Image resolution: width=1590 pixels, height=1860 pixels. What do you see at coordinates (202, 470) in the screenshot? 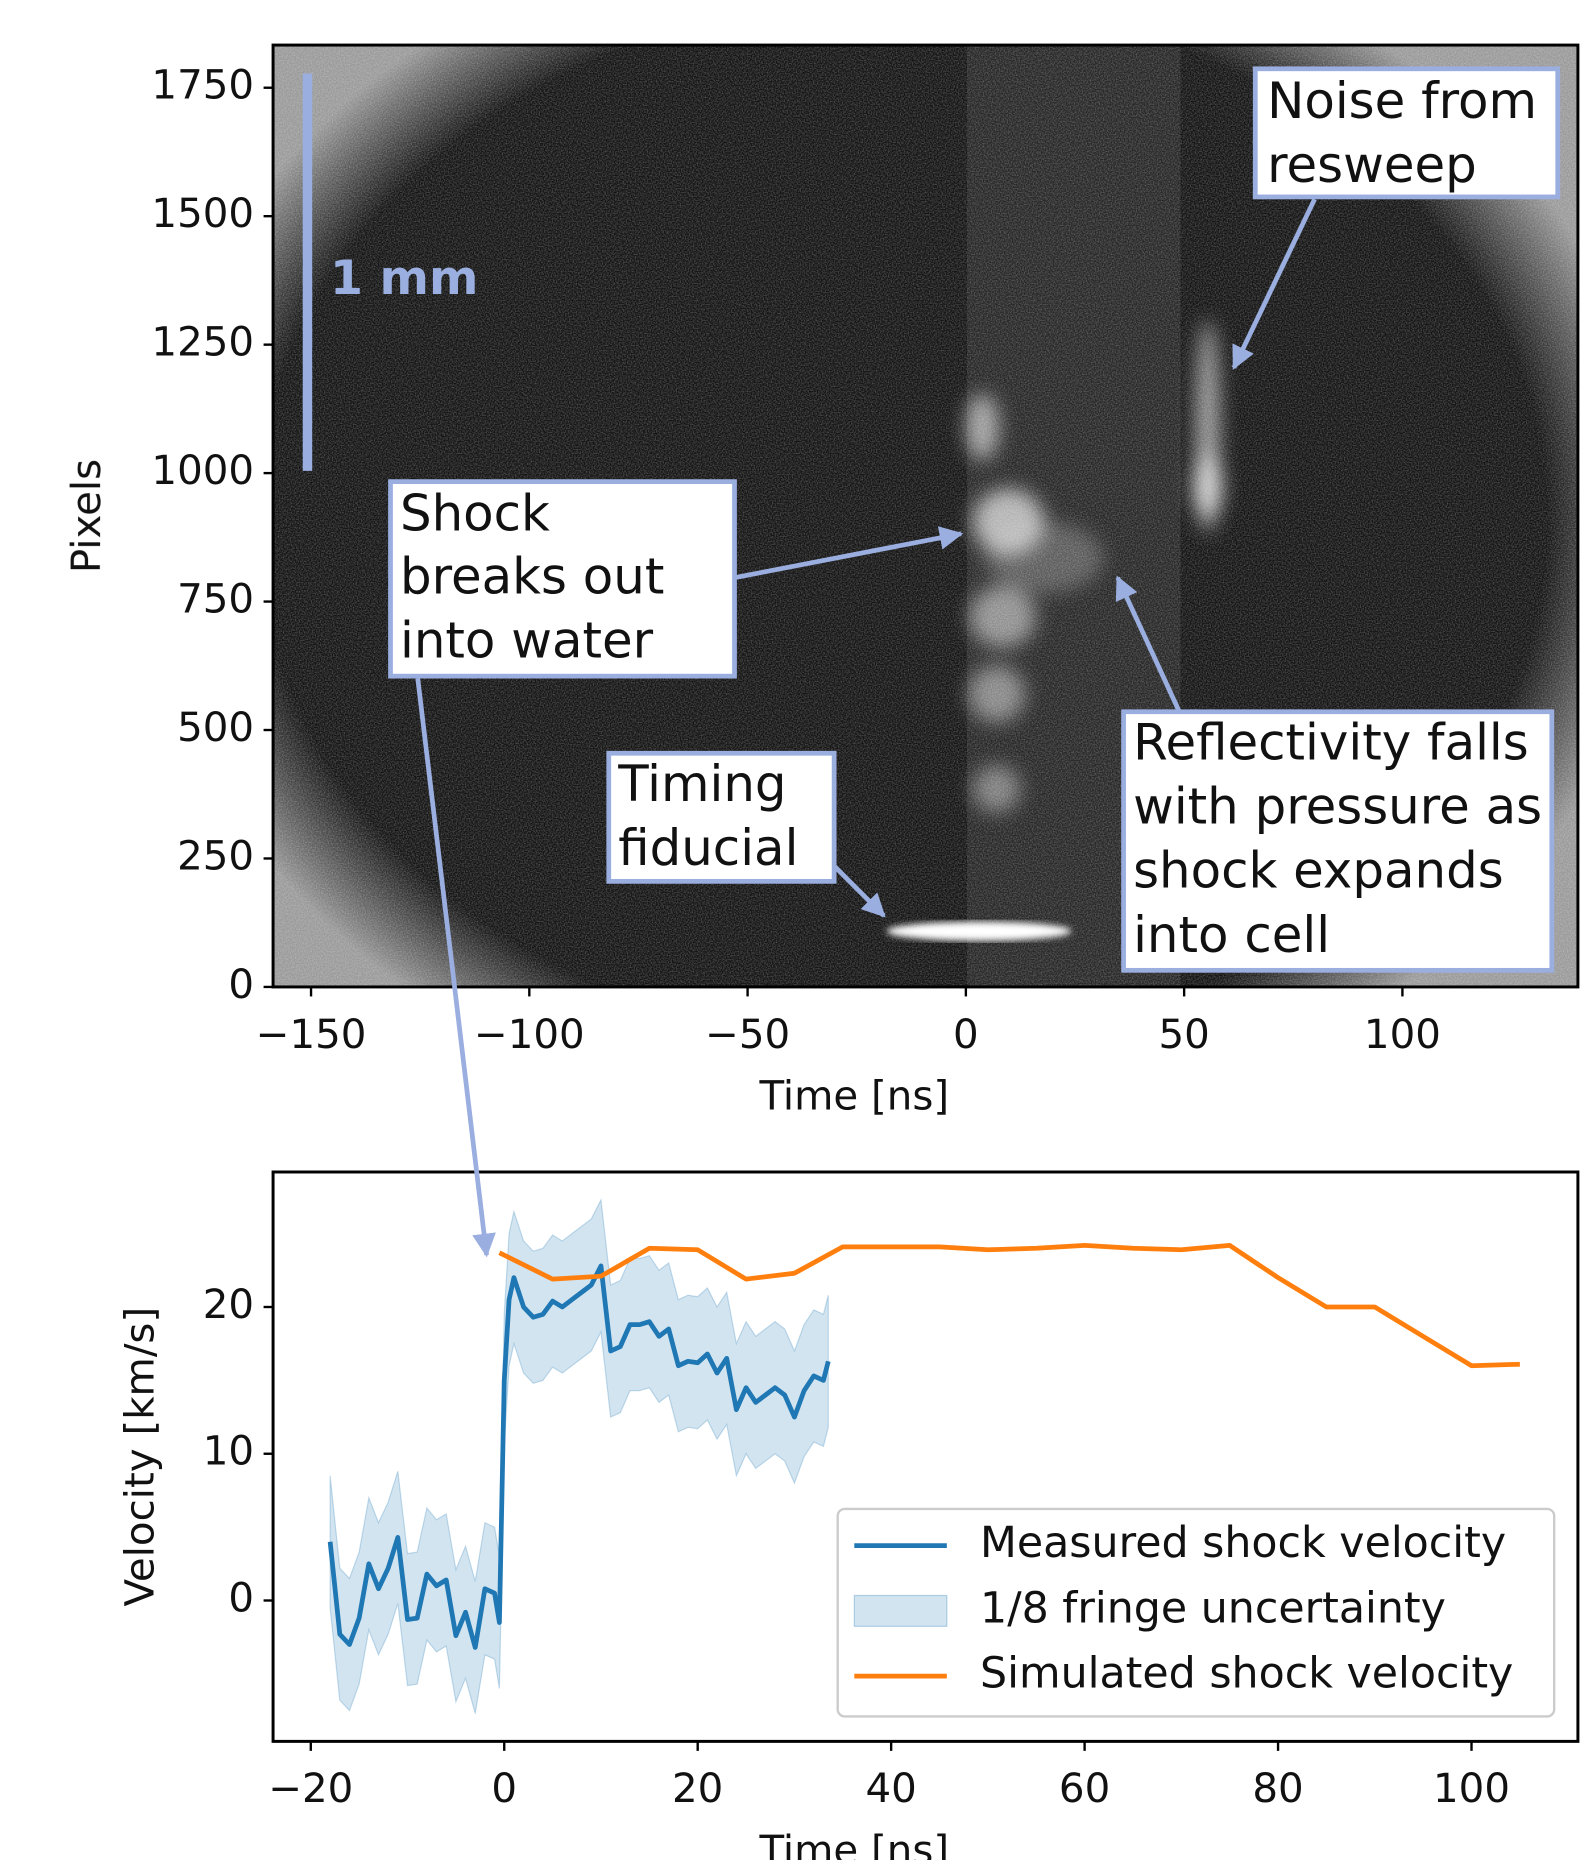
I see `y-tick-label: 1000` at bounding box center [202, 470].